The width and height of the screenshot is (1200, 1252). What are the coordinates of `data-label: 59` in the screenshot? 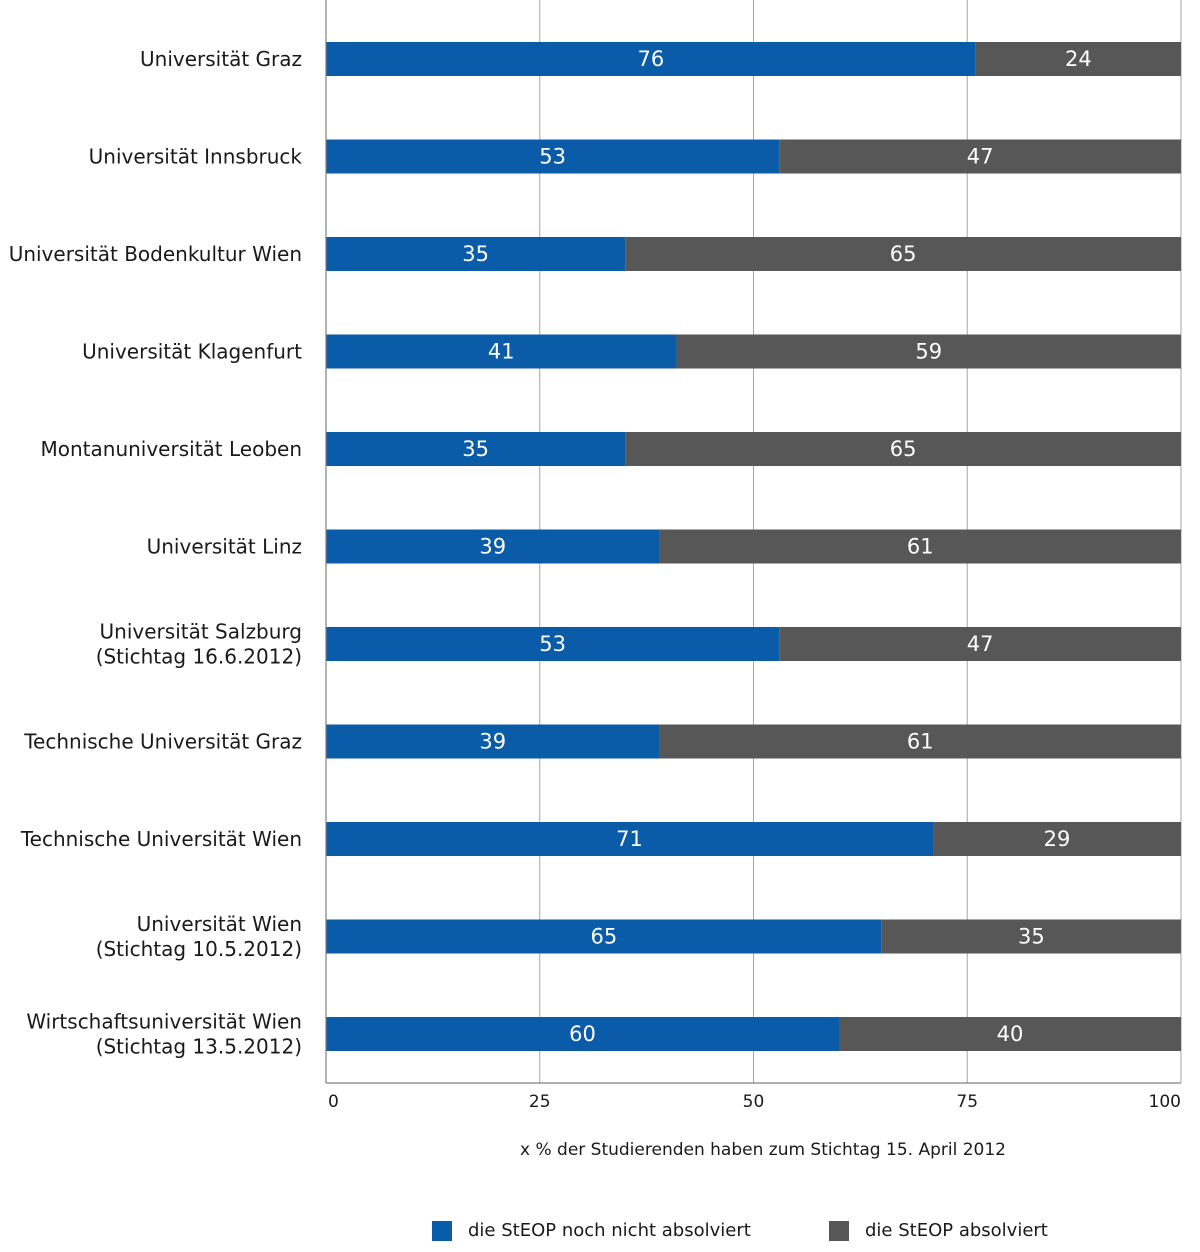 It's located at (928, 352).